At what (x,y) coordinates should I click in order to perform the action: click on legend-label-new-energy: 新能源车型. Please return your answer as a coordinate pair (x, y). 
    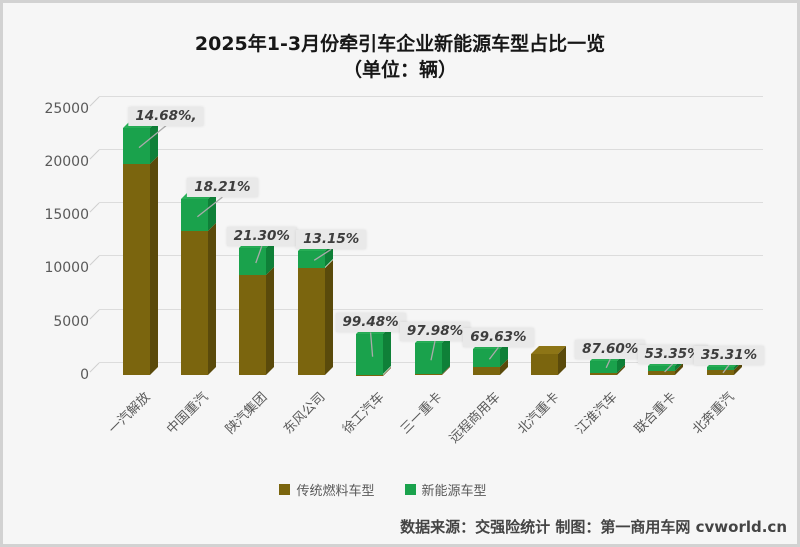
    Looking at the image, I should click on (454, 491).